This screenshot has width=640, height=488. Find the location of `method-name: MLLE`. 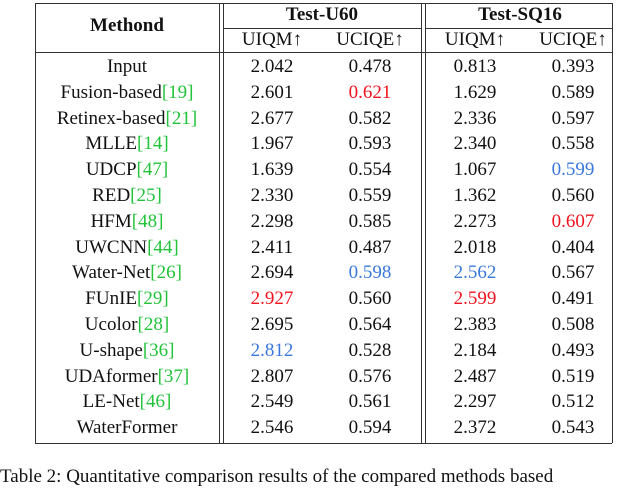

method-name: MLLE is located at coordinates (111, 144).